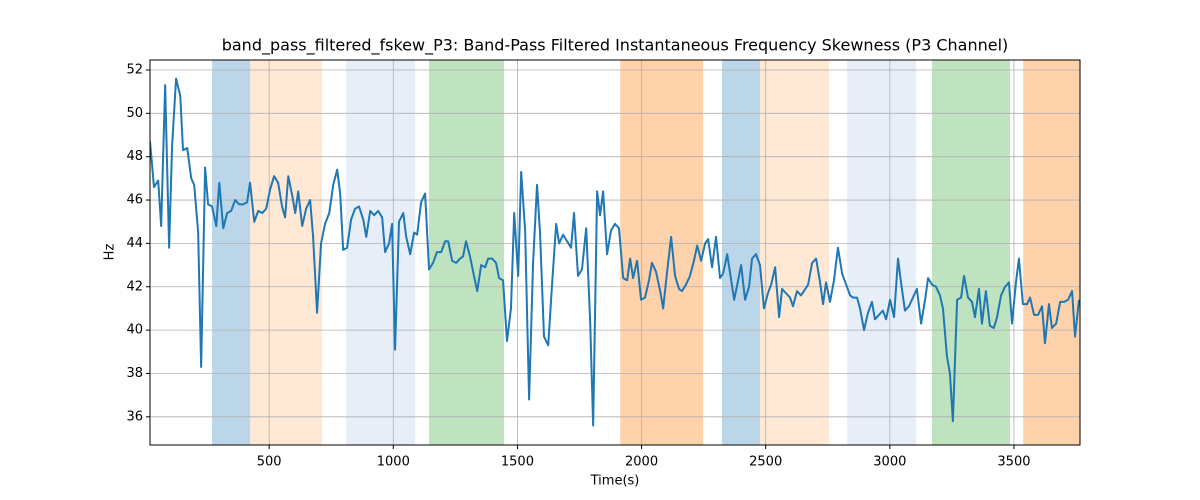 Image resolution: width=1200 pixels, height=500 pixels. I want to click on x-tick-label: 1500, so click(517, 462).